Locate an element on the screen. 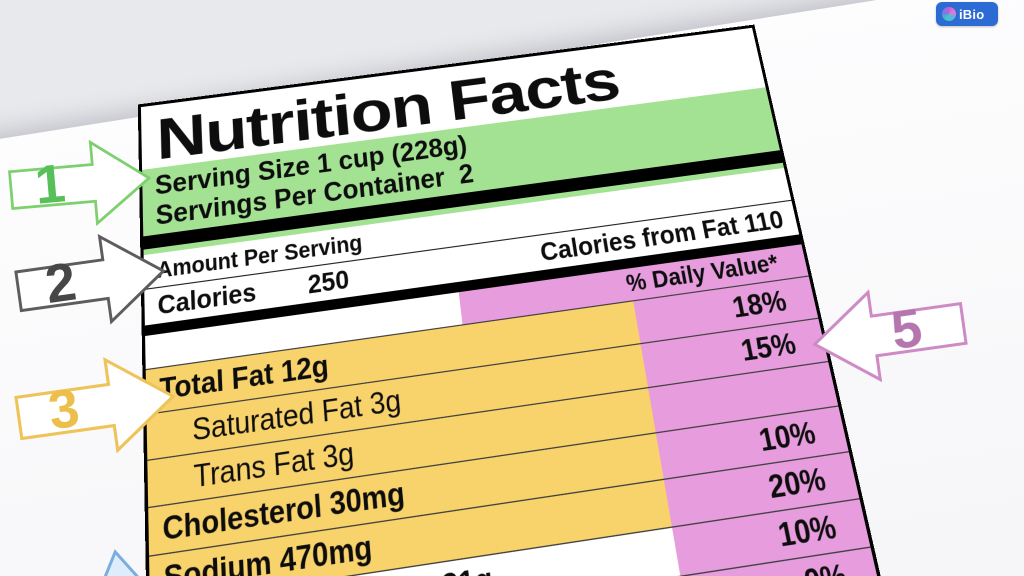 This screenshot has height=576, width=1024. arrow-tip-shape is located at coordinates (121, 562).